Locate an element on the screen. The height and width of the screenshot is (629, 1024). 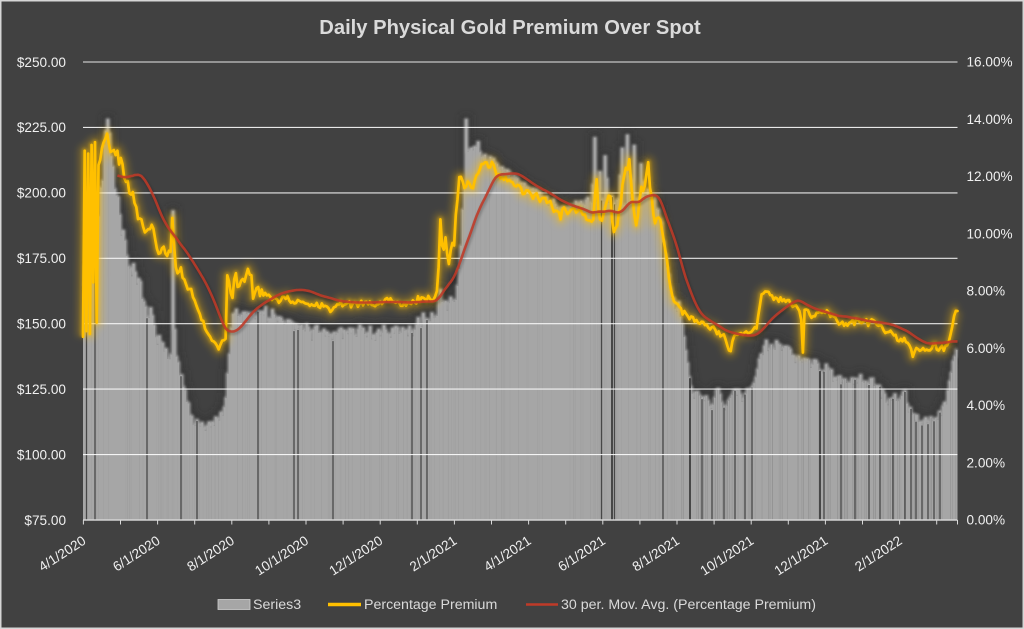
svg-text:30 per. Mov. Avg. (Percentage: 30 per. Mov. Avg. (Percentage Premium) is located at coordinates (688, 605).